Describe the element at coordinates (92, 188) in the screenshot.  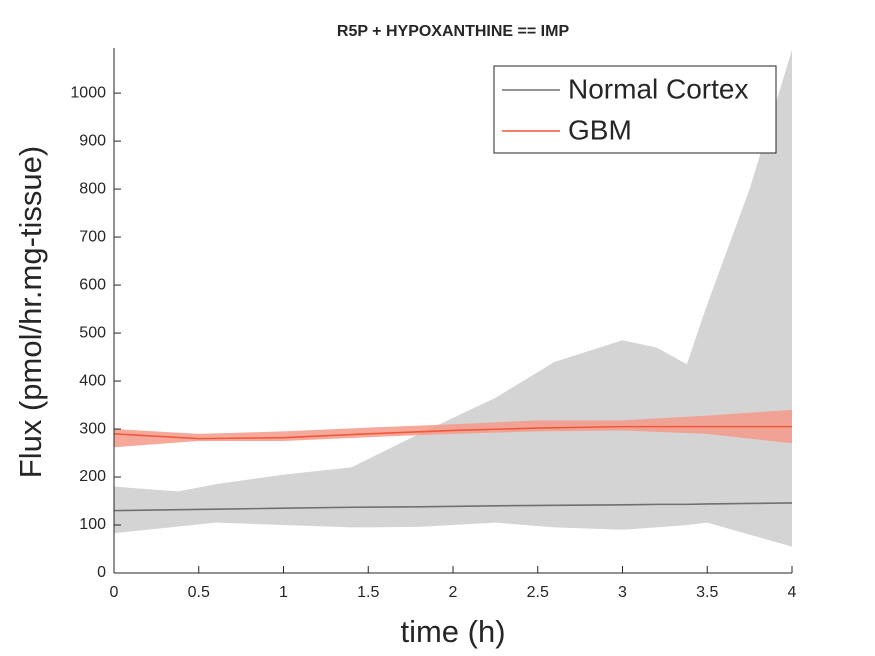
I see `y-tick-label: 800` at that location.